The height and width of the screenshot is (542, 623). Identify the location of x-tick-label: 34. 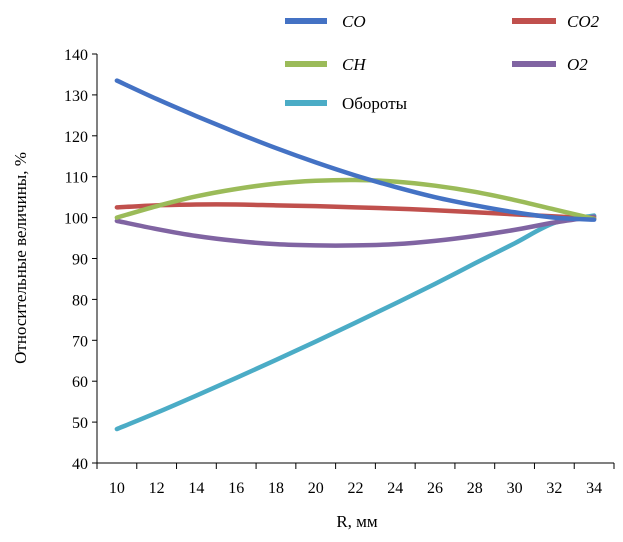
(594, 488).